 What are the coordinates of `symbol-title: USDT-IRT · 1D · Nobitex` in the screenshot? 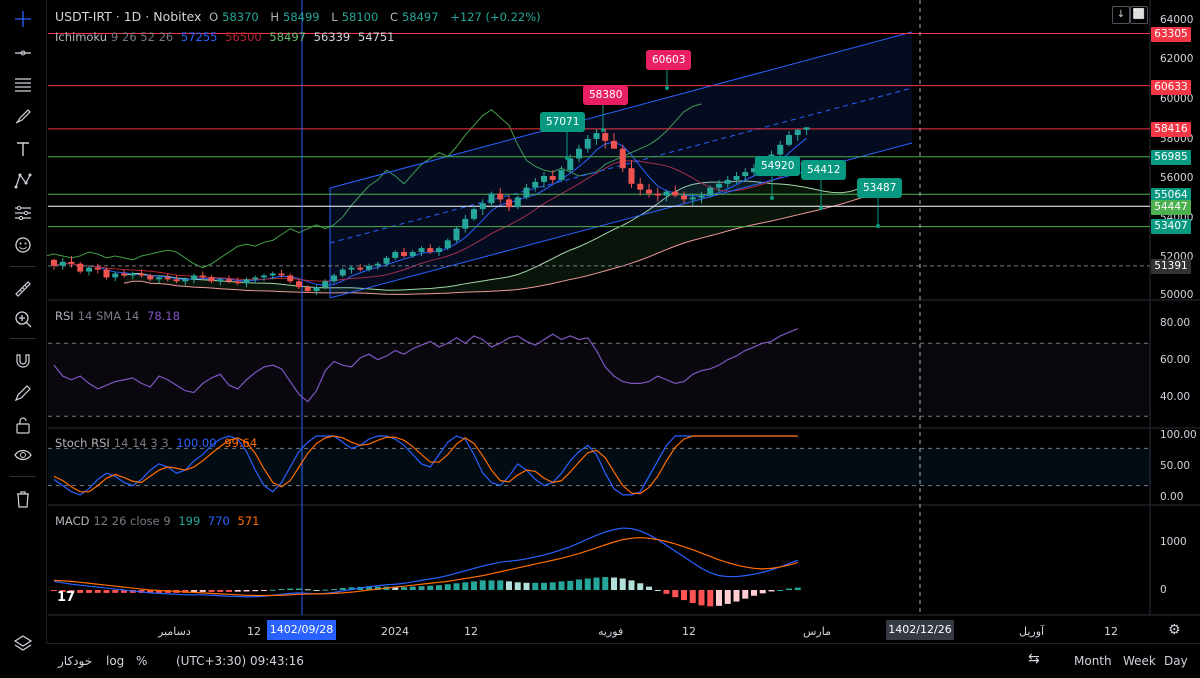 It's located at (128, 16).